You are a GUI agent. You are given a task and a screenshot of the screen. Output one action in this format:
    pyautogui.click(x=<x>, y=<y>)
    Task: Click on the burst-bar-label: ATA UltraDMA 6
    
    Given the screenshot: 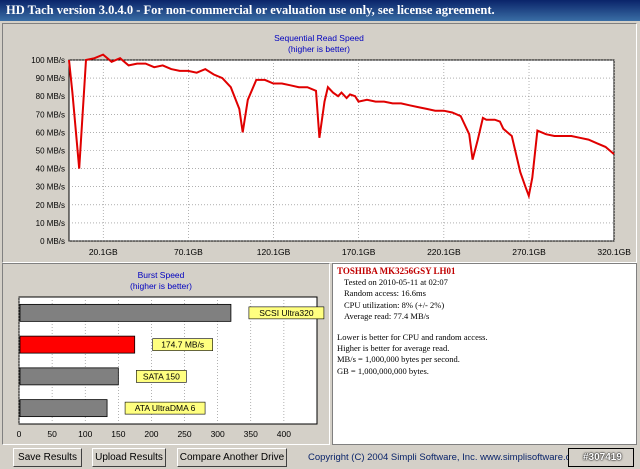 What is the action you would take?
    pyautogui.click(x=165, y=408)
    